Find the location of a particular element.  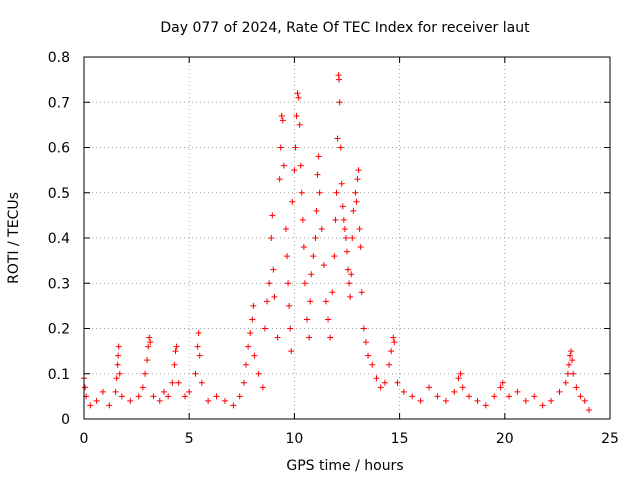

y-tick-label: 0.1 is located at coordinates (59, 375).